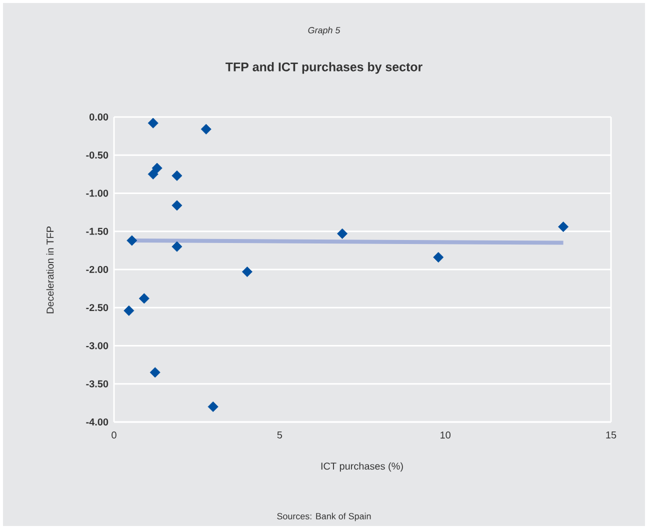  I want to click on y-tick-label: -0.50, so click(97, 155).